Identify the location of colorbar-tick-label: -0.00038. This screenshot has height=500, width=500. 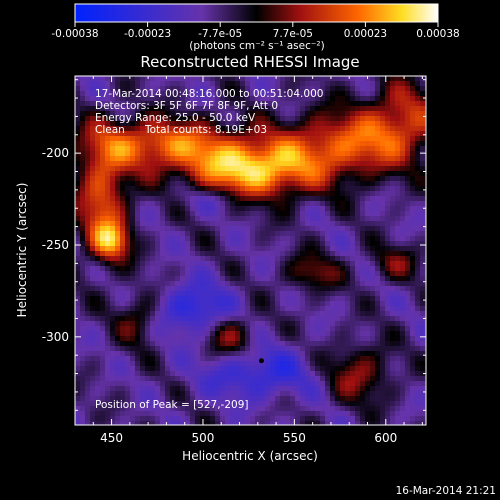
(74, 34).